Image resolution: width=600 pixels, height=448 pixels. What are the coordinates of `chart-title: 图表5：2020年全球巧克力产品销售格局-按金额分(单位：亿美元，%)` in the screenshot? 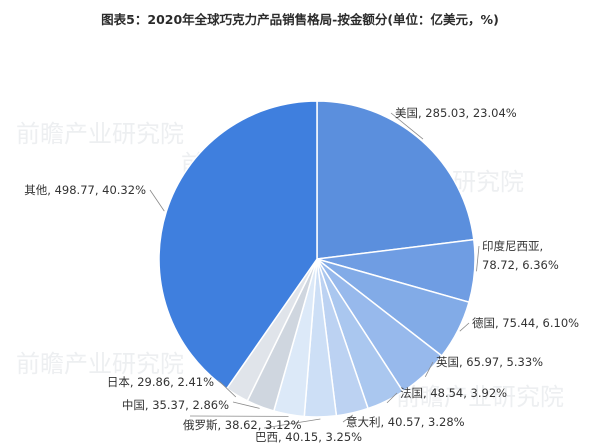 It's located at (300, 19).